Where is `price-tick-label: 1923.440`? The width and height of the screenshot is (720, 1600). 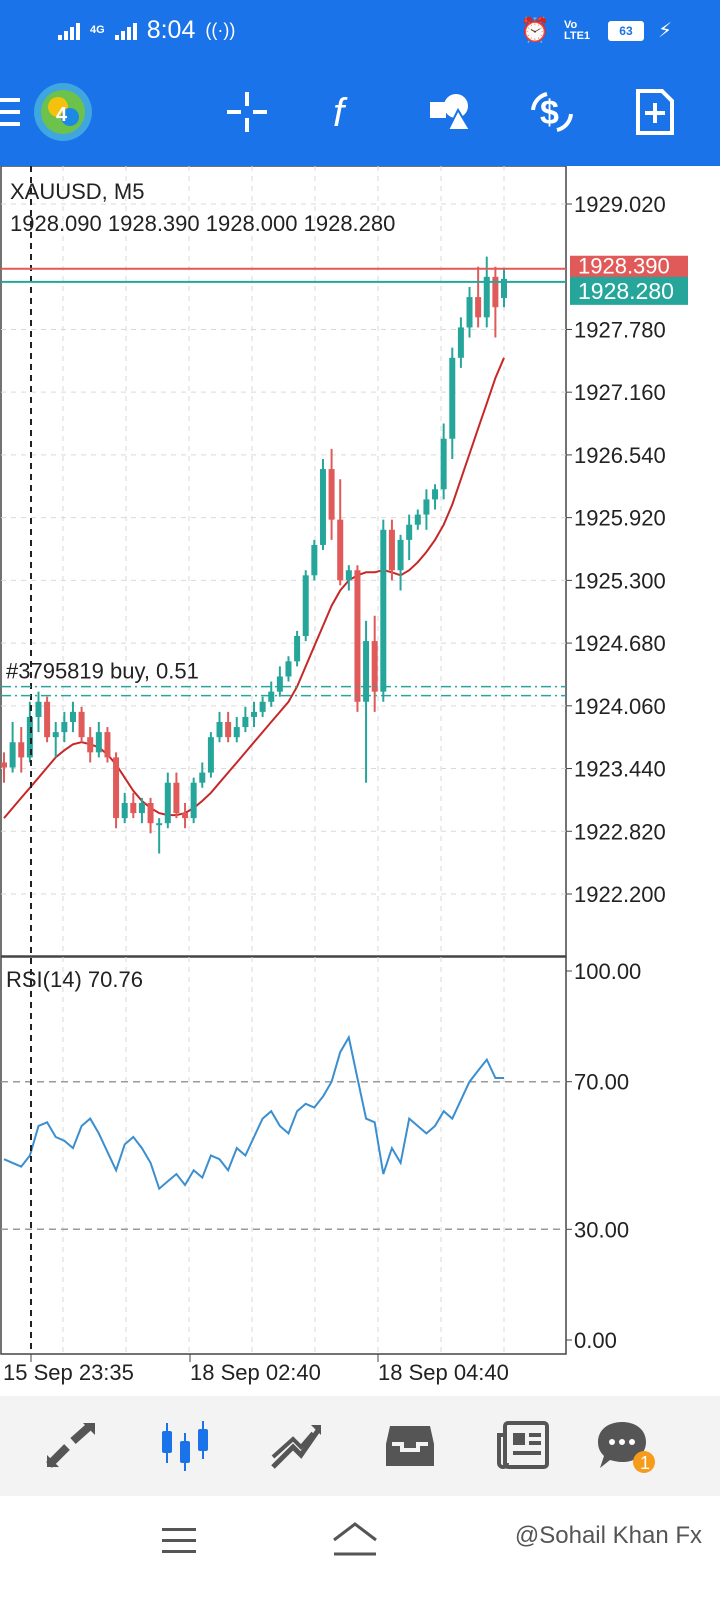
price-tick-label: 1923.440 is located at coordinates (620, 769).